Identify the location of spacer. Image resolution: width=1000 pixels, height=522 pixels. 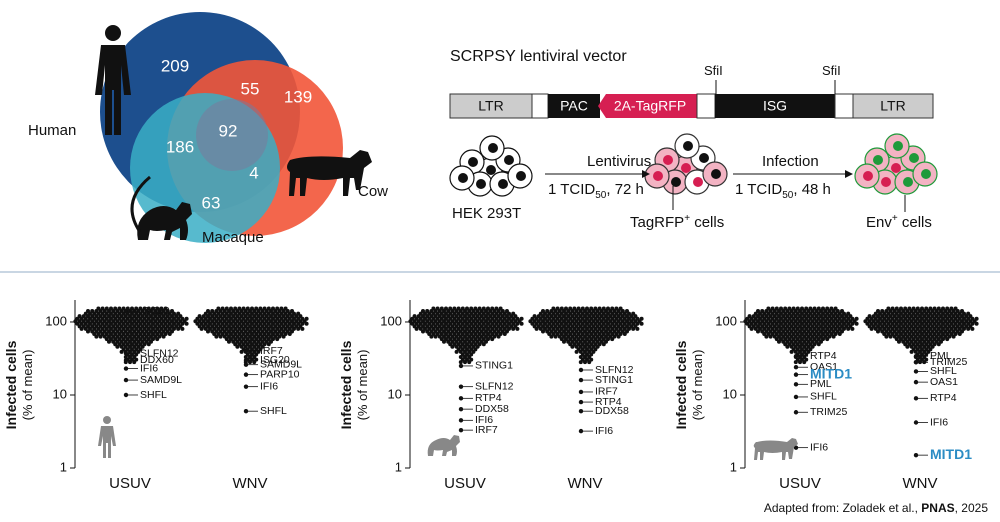
(540, 106).